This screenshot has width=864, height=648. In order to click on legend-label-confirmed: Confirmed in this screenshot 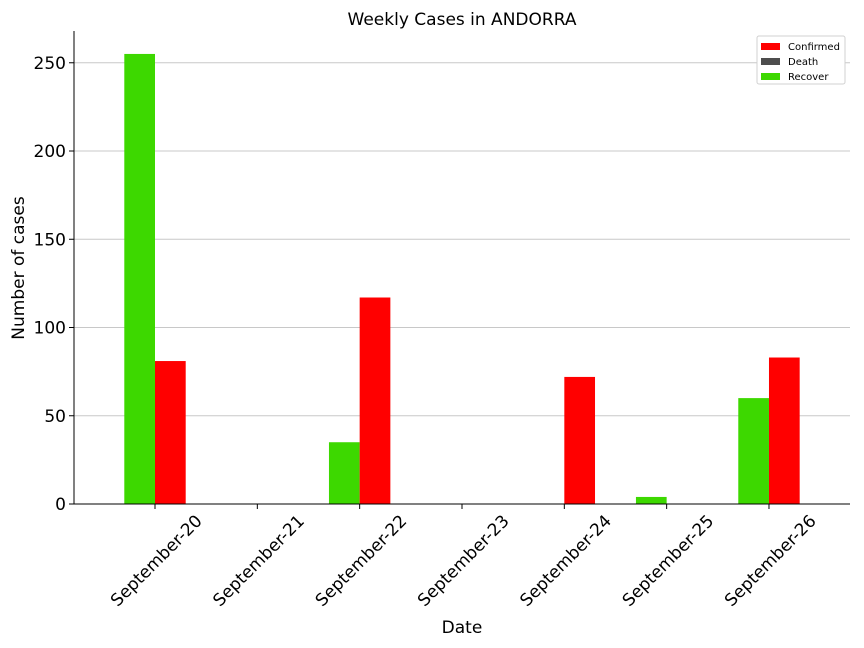, I will do `click(814, 47)`.